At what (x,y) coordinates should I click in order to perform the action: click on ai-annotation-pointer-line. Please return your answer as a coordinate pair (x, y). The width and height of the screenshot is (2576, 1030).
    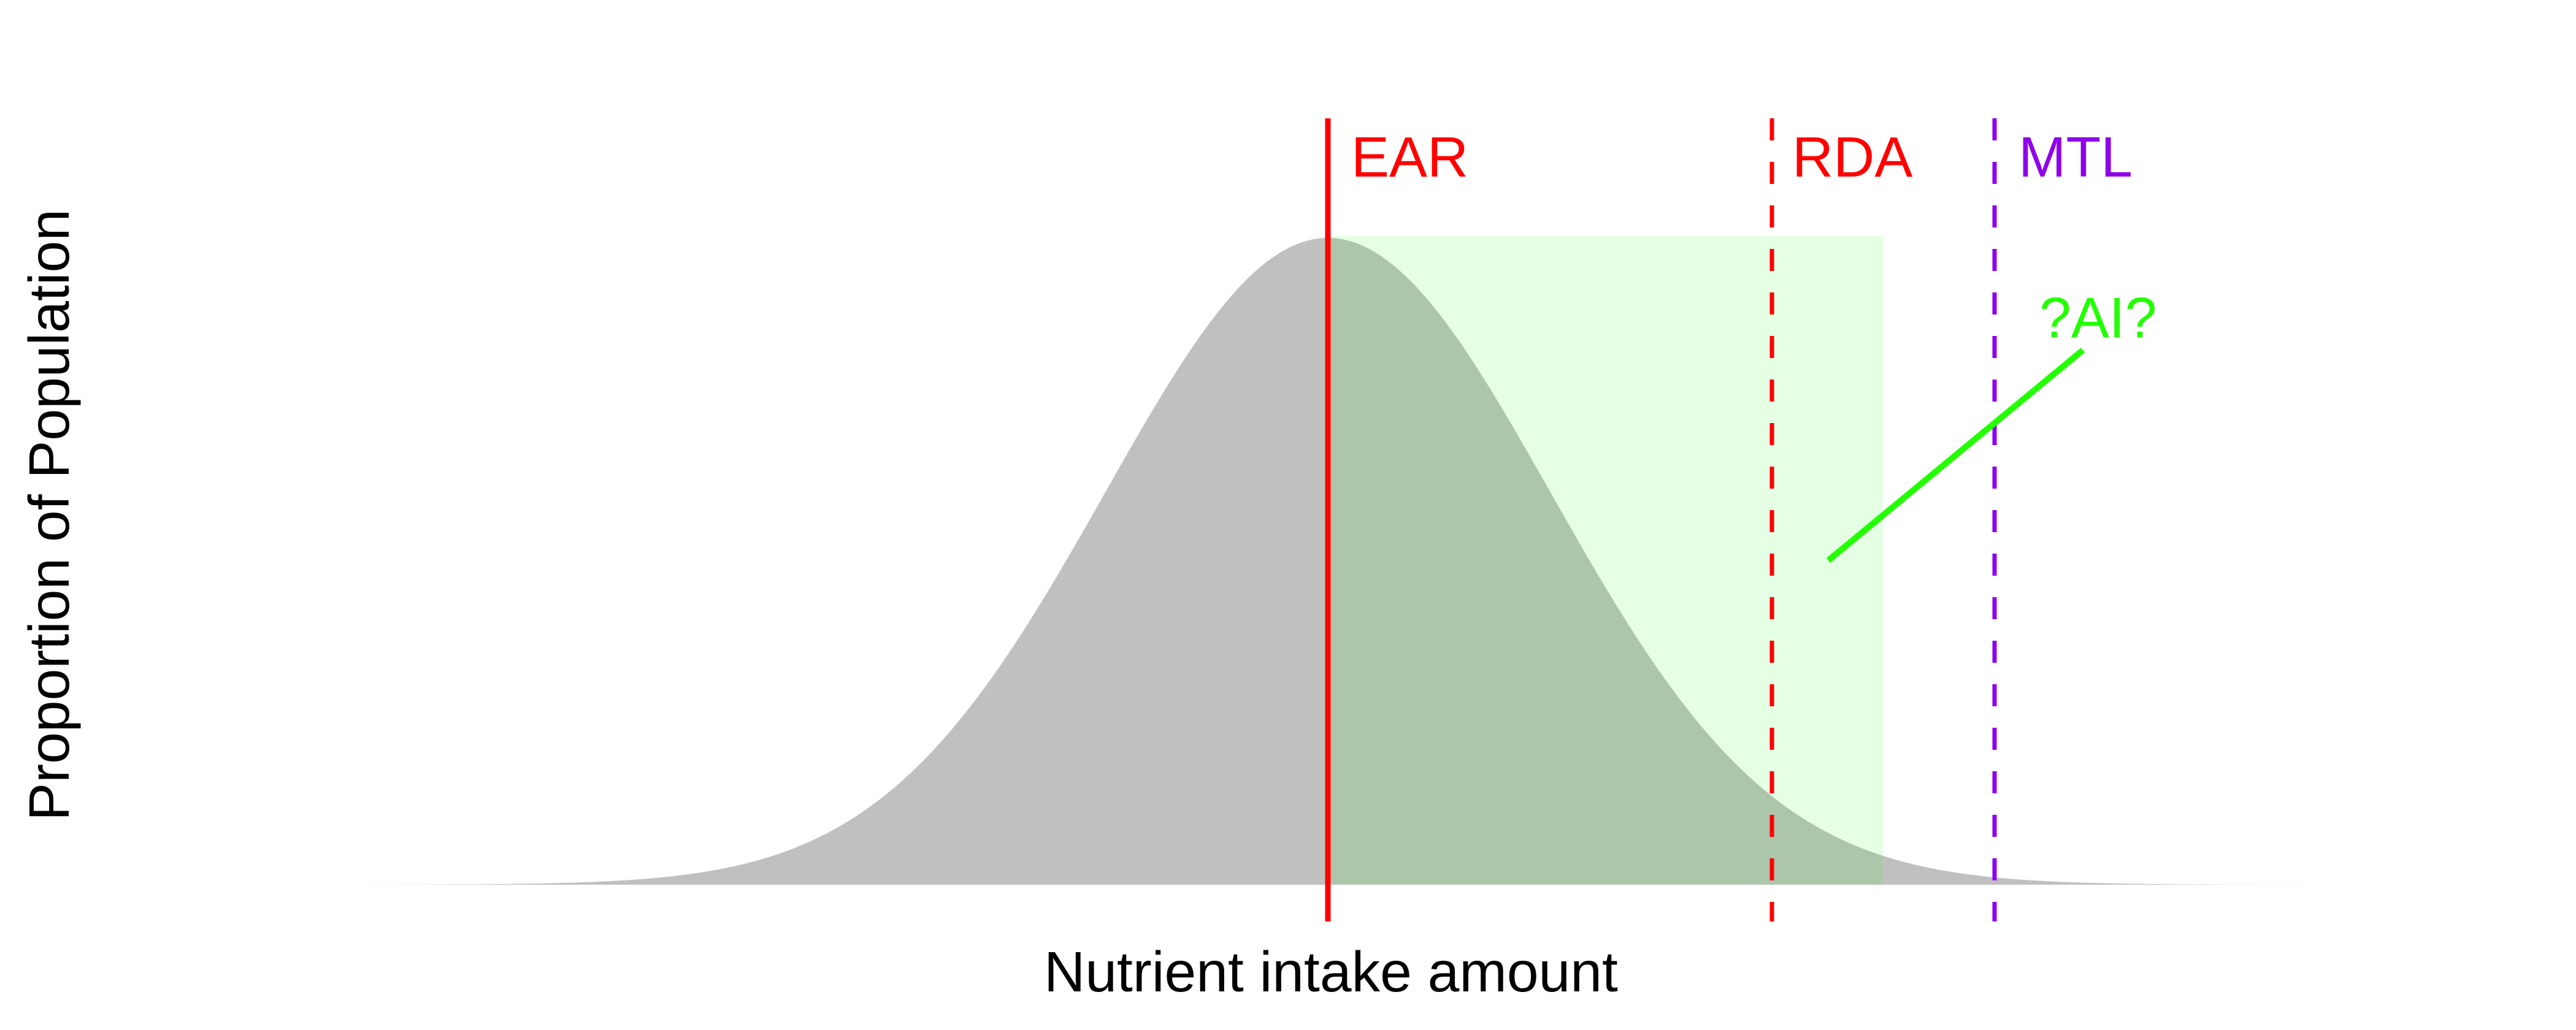
    Looking at the image, I should click on (1955, 455).